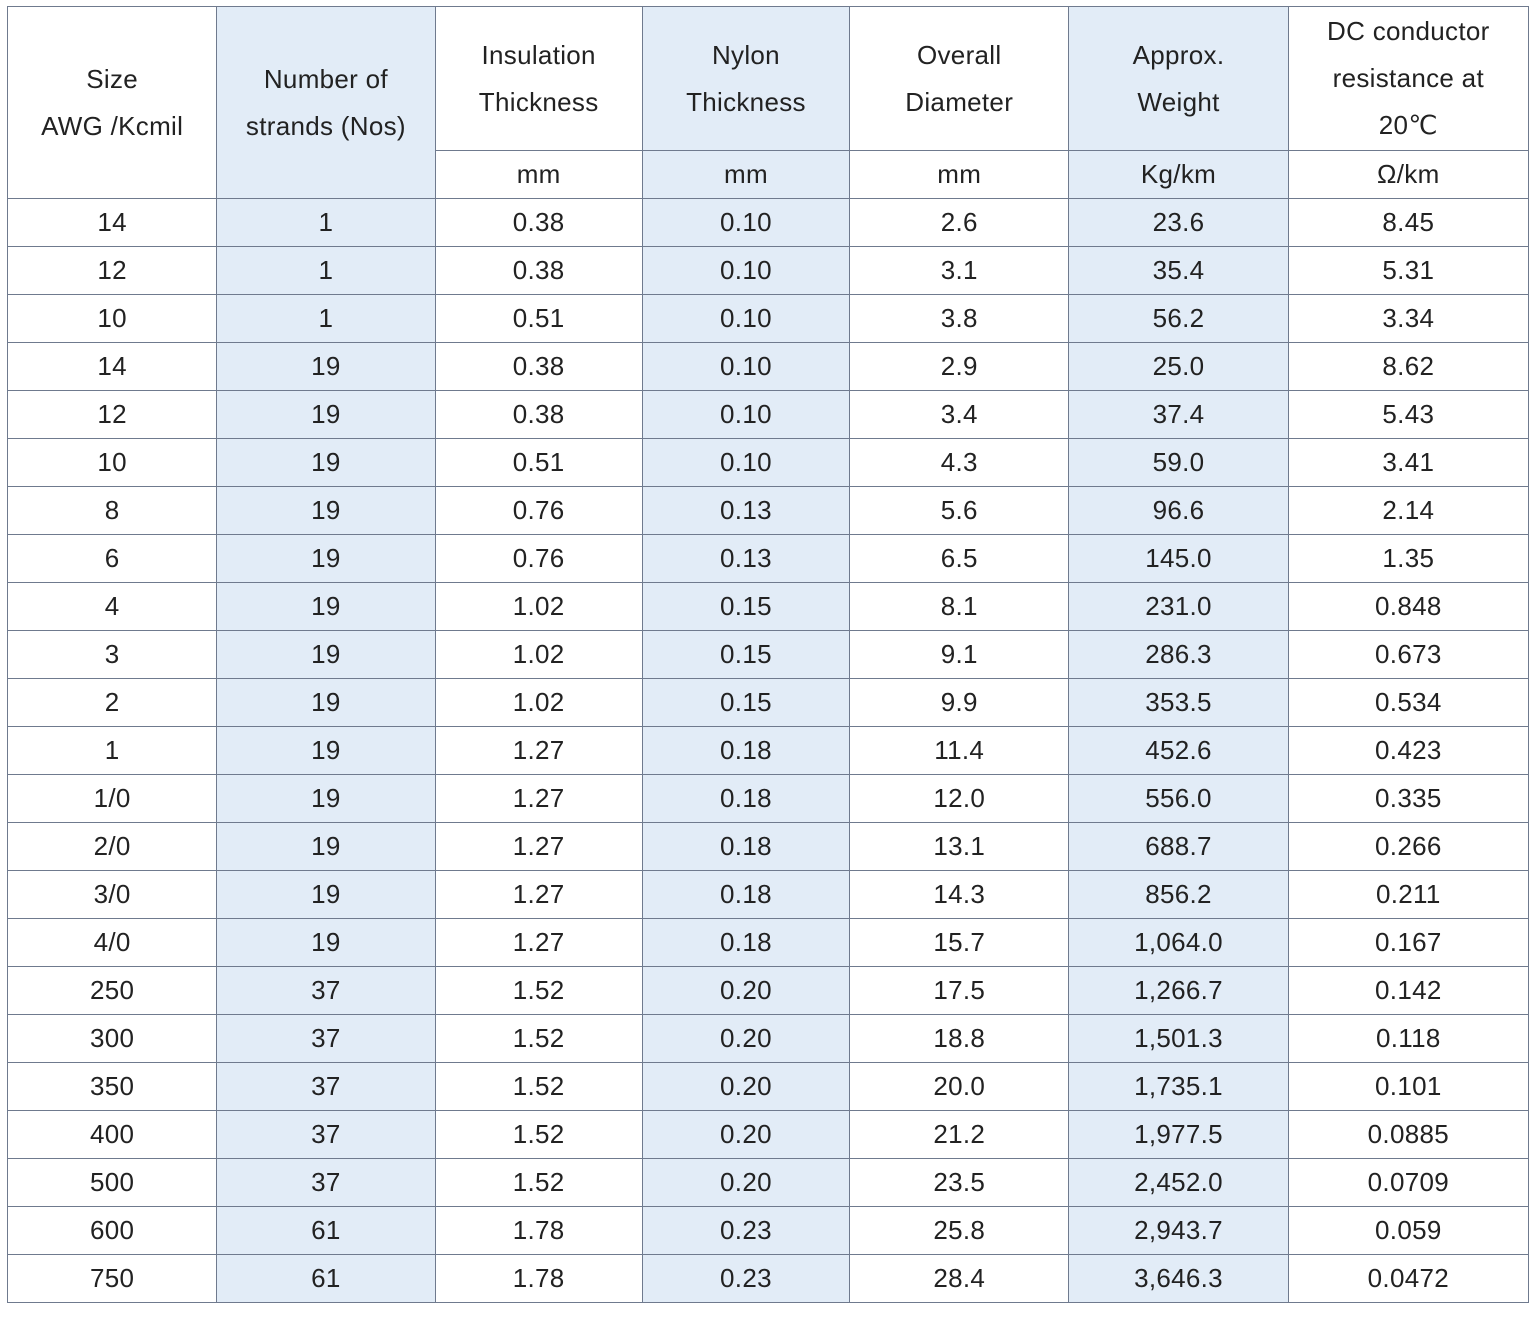 This screenshot has width=1536, height=1342. Describe the element at coordinates (746, 78) in the screenshot. I see `header-nylon: Nylon Thickness` at that location.